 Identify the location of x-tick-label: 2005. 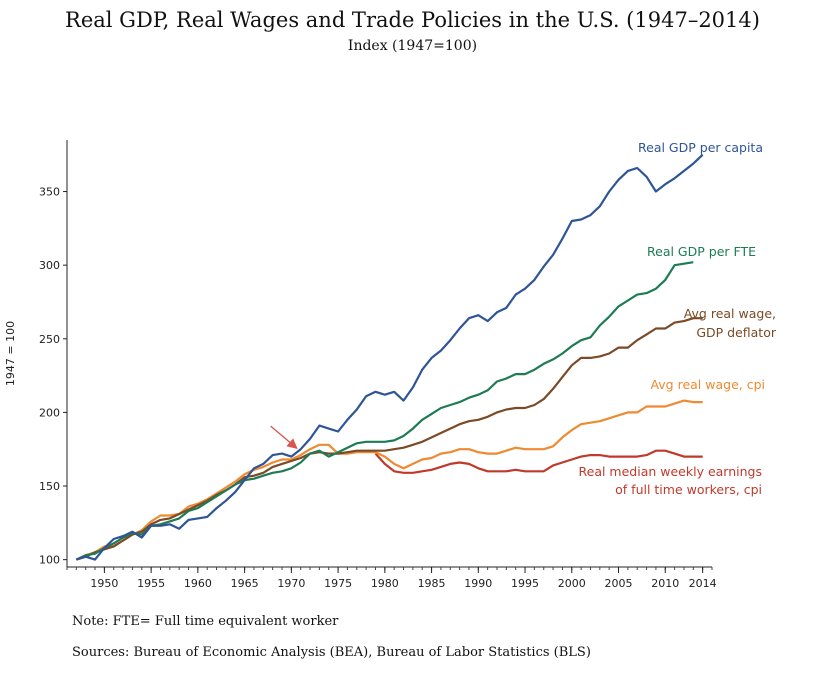
(619, 583).